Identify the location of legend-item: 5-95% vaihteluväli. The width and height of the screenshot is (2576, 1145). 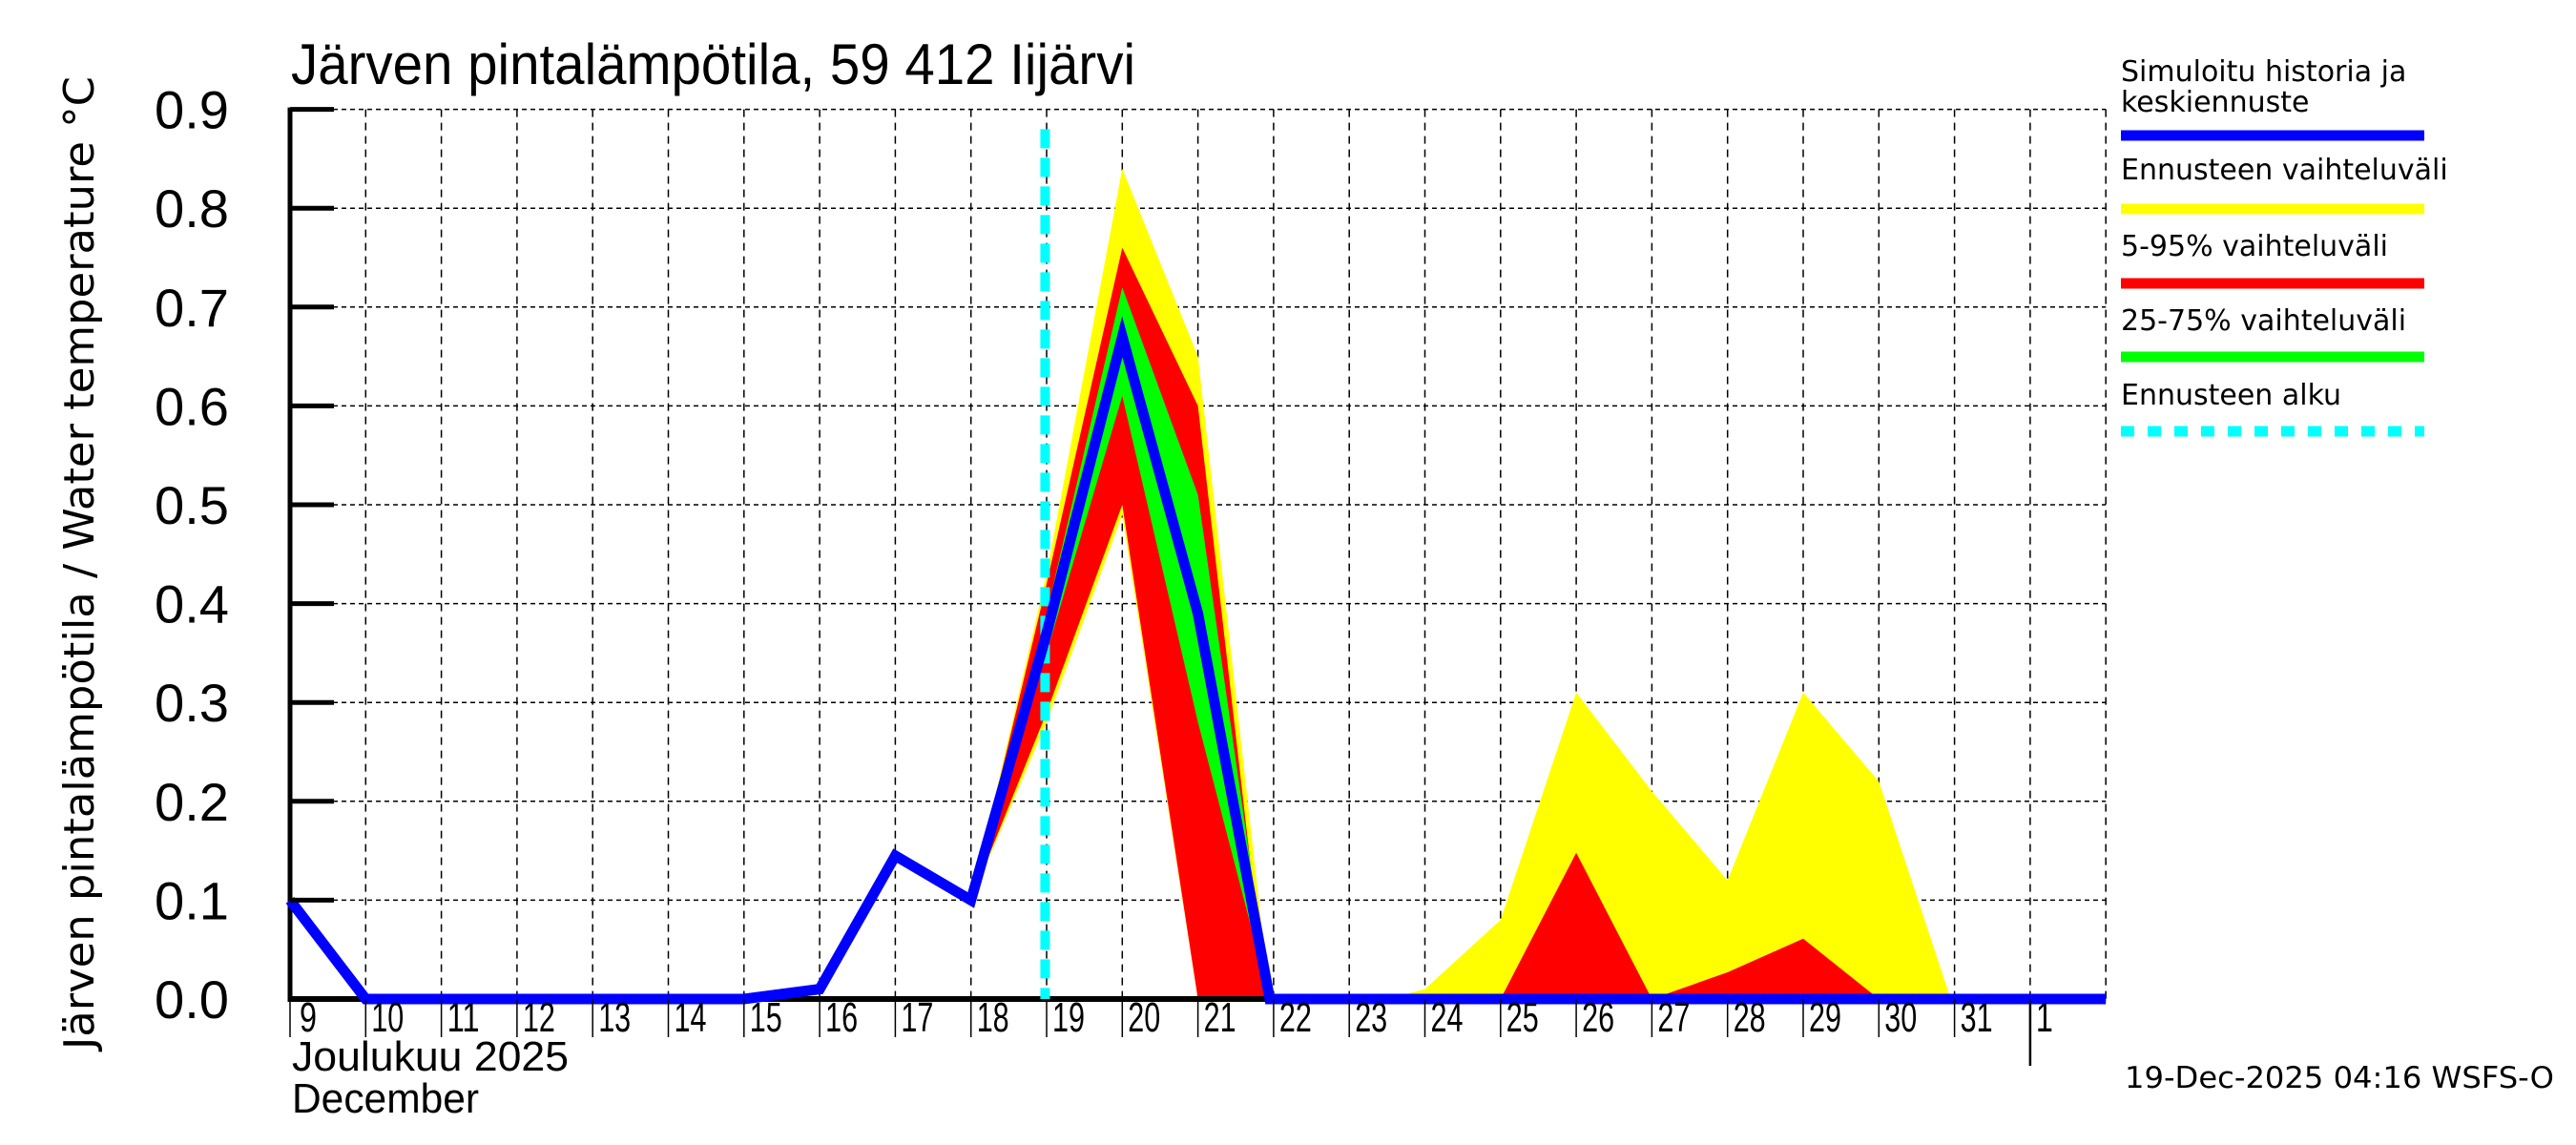
(2272, 259).